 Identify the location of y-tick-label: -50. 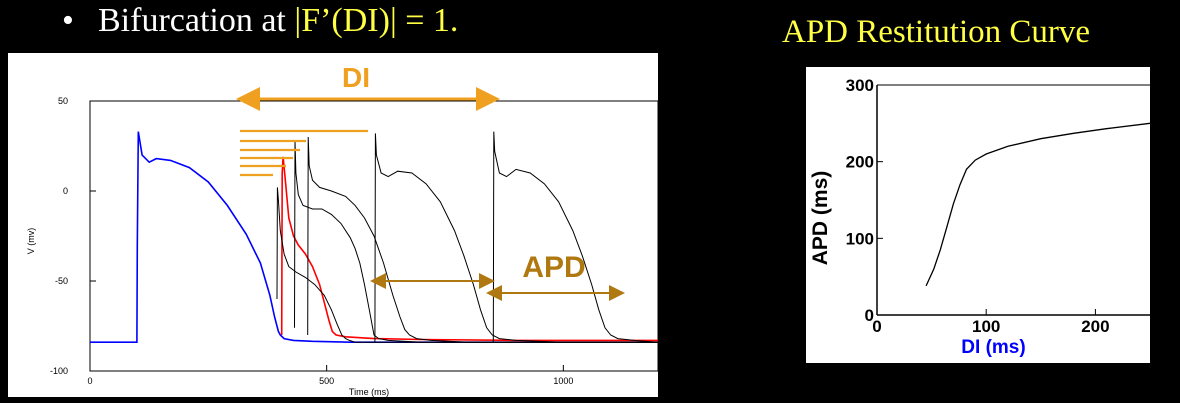
(61, 281).